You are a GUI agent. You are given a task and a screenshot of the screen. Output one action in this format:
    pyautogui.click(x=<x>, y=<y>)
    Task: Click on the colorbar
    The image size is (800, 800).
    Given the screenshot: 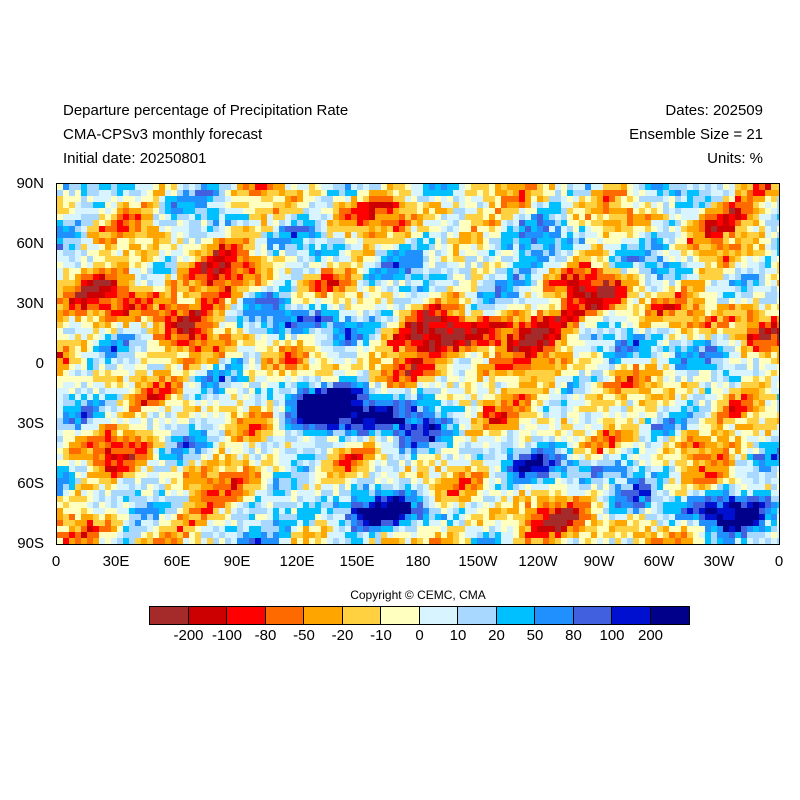 What is the action you would take?
    pyautogui.click(x=419, y=615)
    